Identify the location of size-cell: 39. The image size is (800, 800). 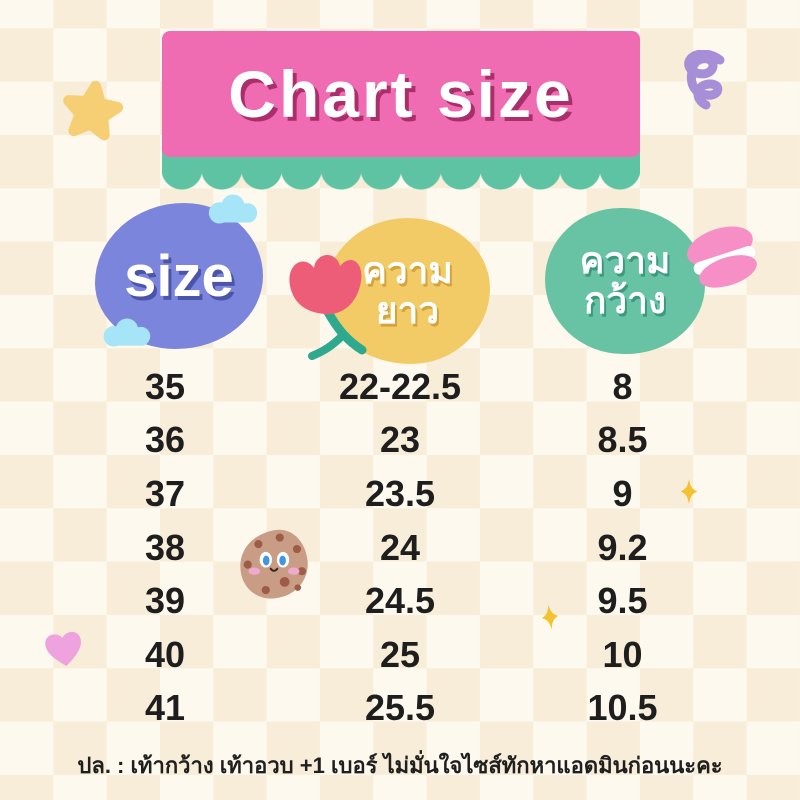
(165, 601).